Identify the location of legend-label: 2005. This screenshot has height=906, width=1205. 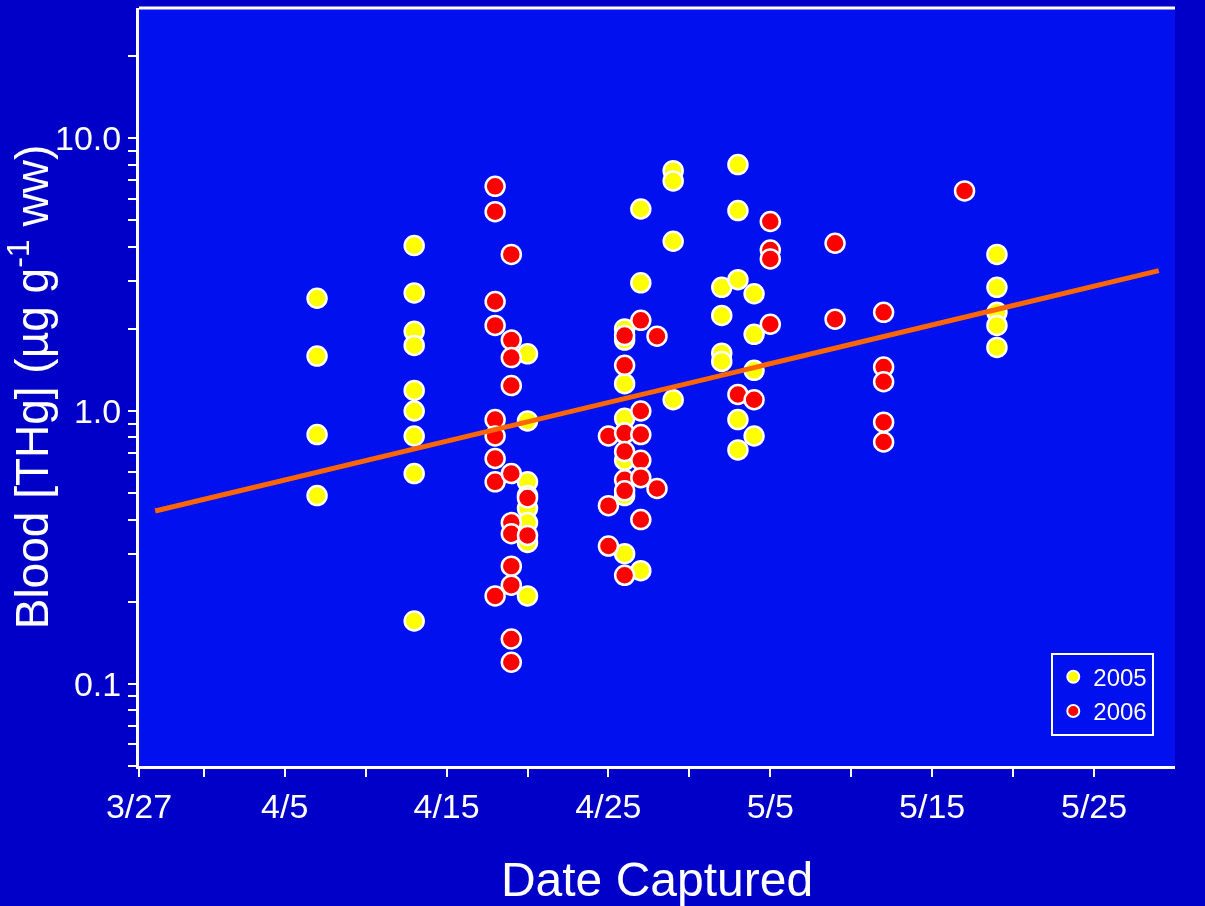
(1120, 678).